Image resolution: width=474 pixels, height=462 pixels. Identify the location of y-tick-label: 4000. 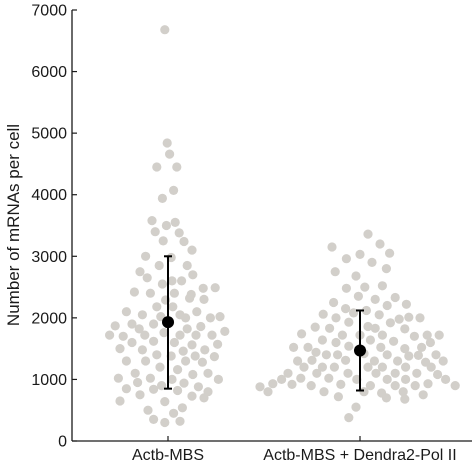
(49, 195).